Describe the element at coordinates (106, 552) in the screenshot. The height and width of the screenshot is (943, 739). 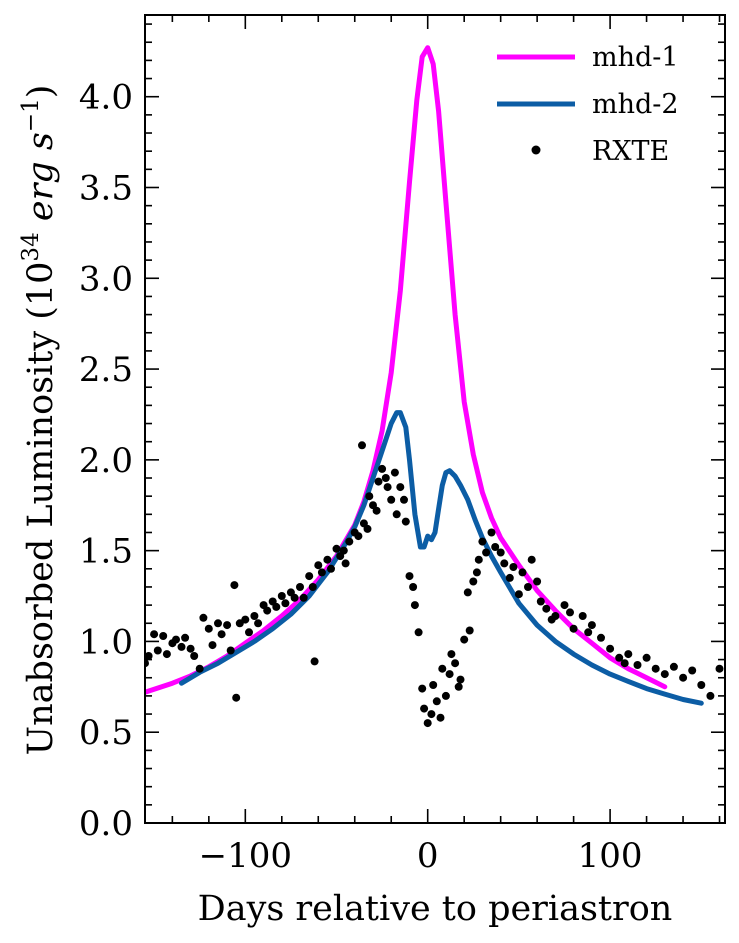
I see `y-tick-label: 1.5` at that location.